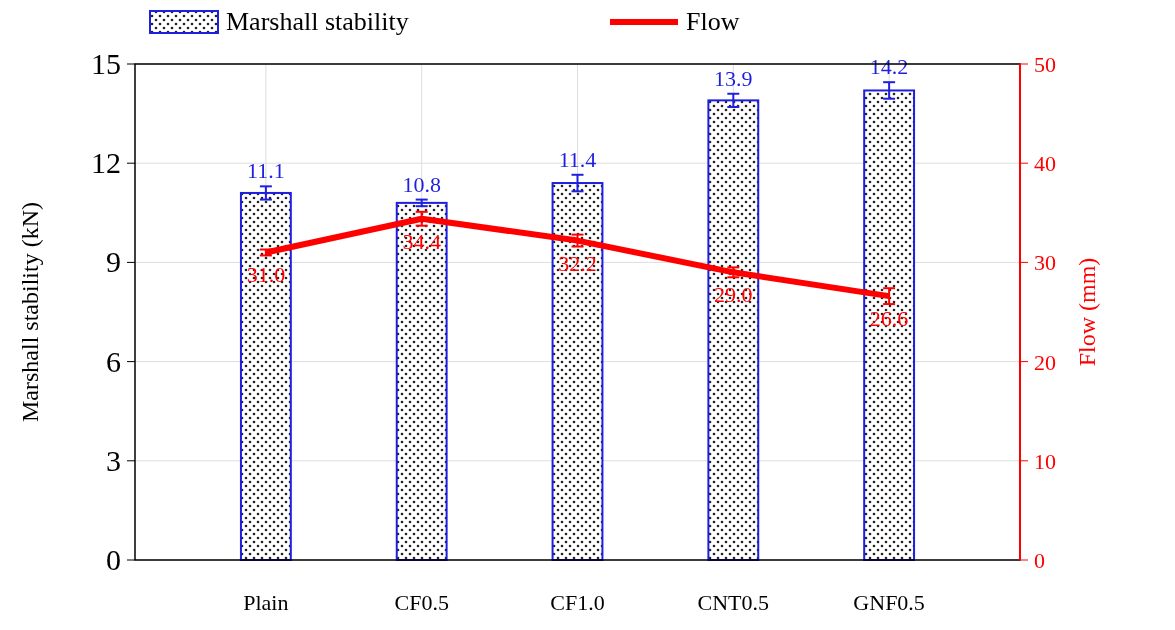 This screenshot has height=630, width=1175. I want to click on y-tick-label: 3, so click(113, 460).